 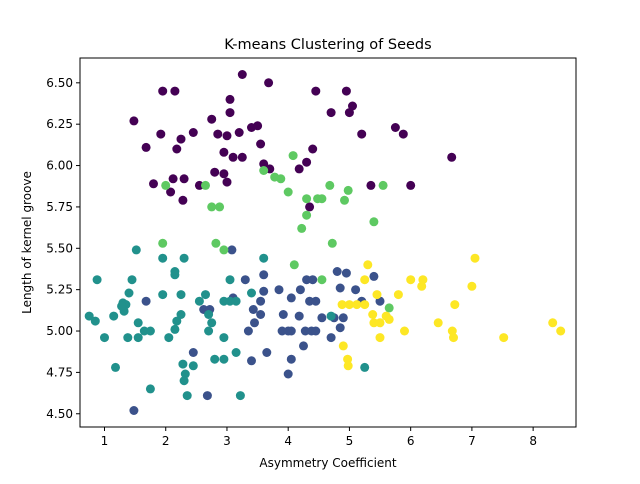 What do you see at coordinates (533, 441) in the screenshot?
I see `x-tick-label: 8` at bounding box center [533, 441].